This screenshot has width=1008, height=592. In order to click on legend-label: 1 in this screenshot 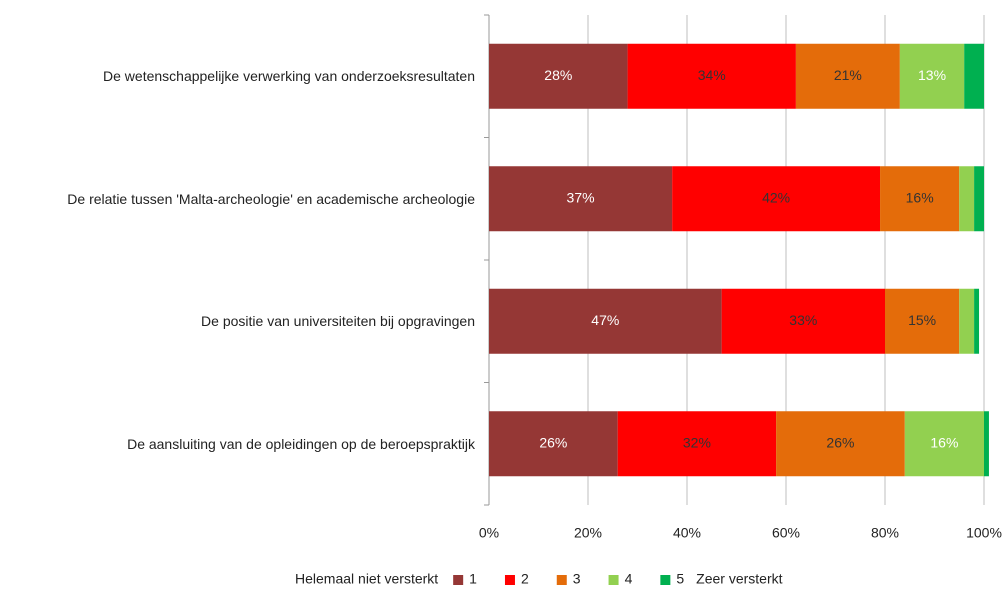, I will do `click(473, 579)`.